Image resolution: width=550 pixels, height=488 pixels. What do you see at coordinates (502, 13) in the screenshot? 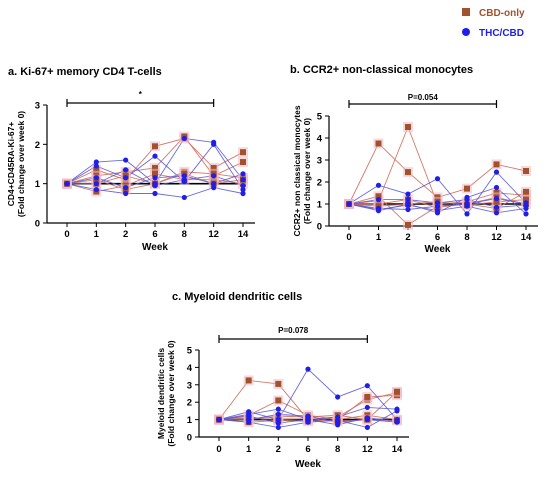
I see `legend-label: CBD-only` at bounding box center [502, 13].